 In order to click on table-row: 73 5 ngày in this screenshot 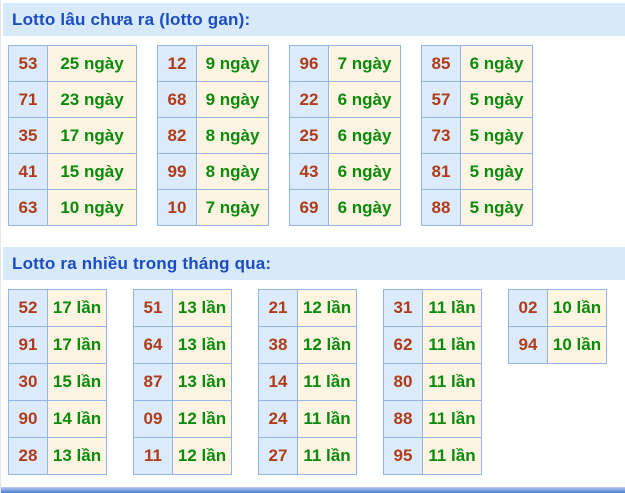, I will do `click(477, 135)`.